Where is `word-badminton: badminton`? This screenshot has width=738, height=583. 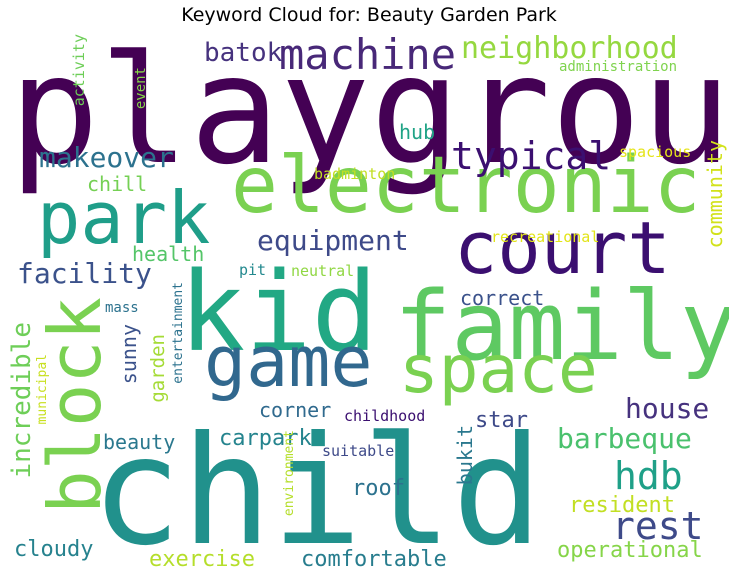
word-badminton: badminton is located at coordinates (355, 174).